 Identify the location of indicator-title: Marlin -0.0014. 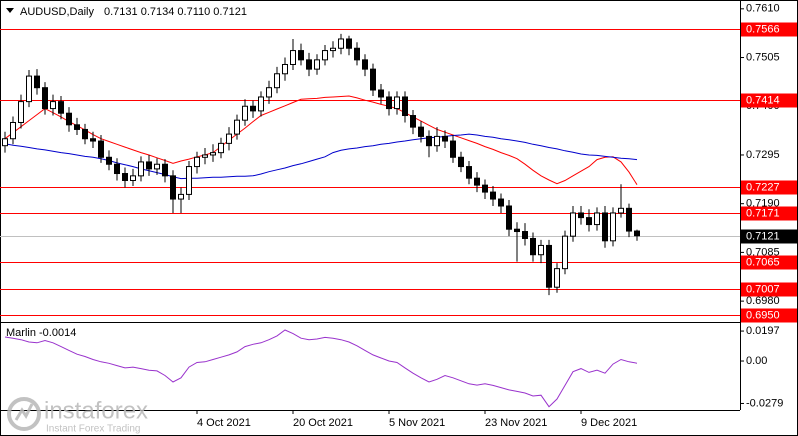
(41, 333).